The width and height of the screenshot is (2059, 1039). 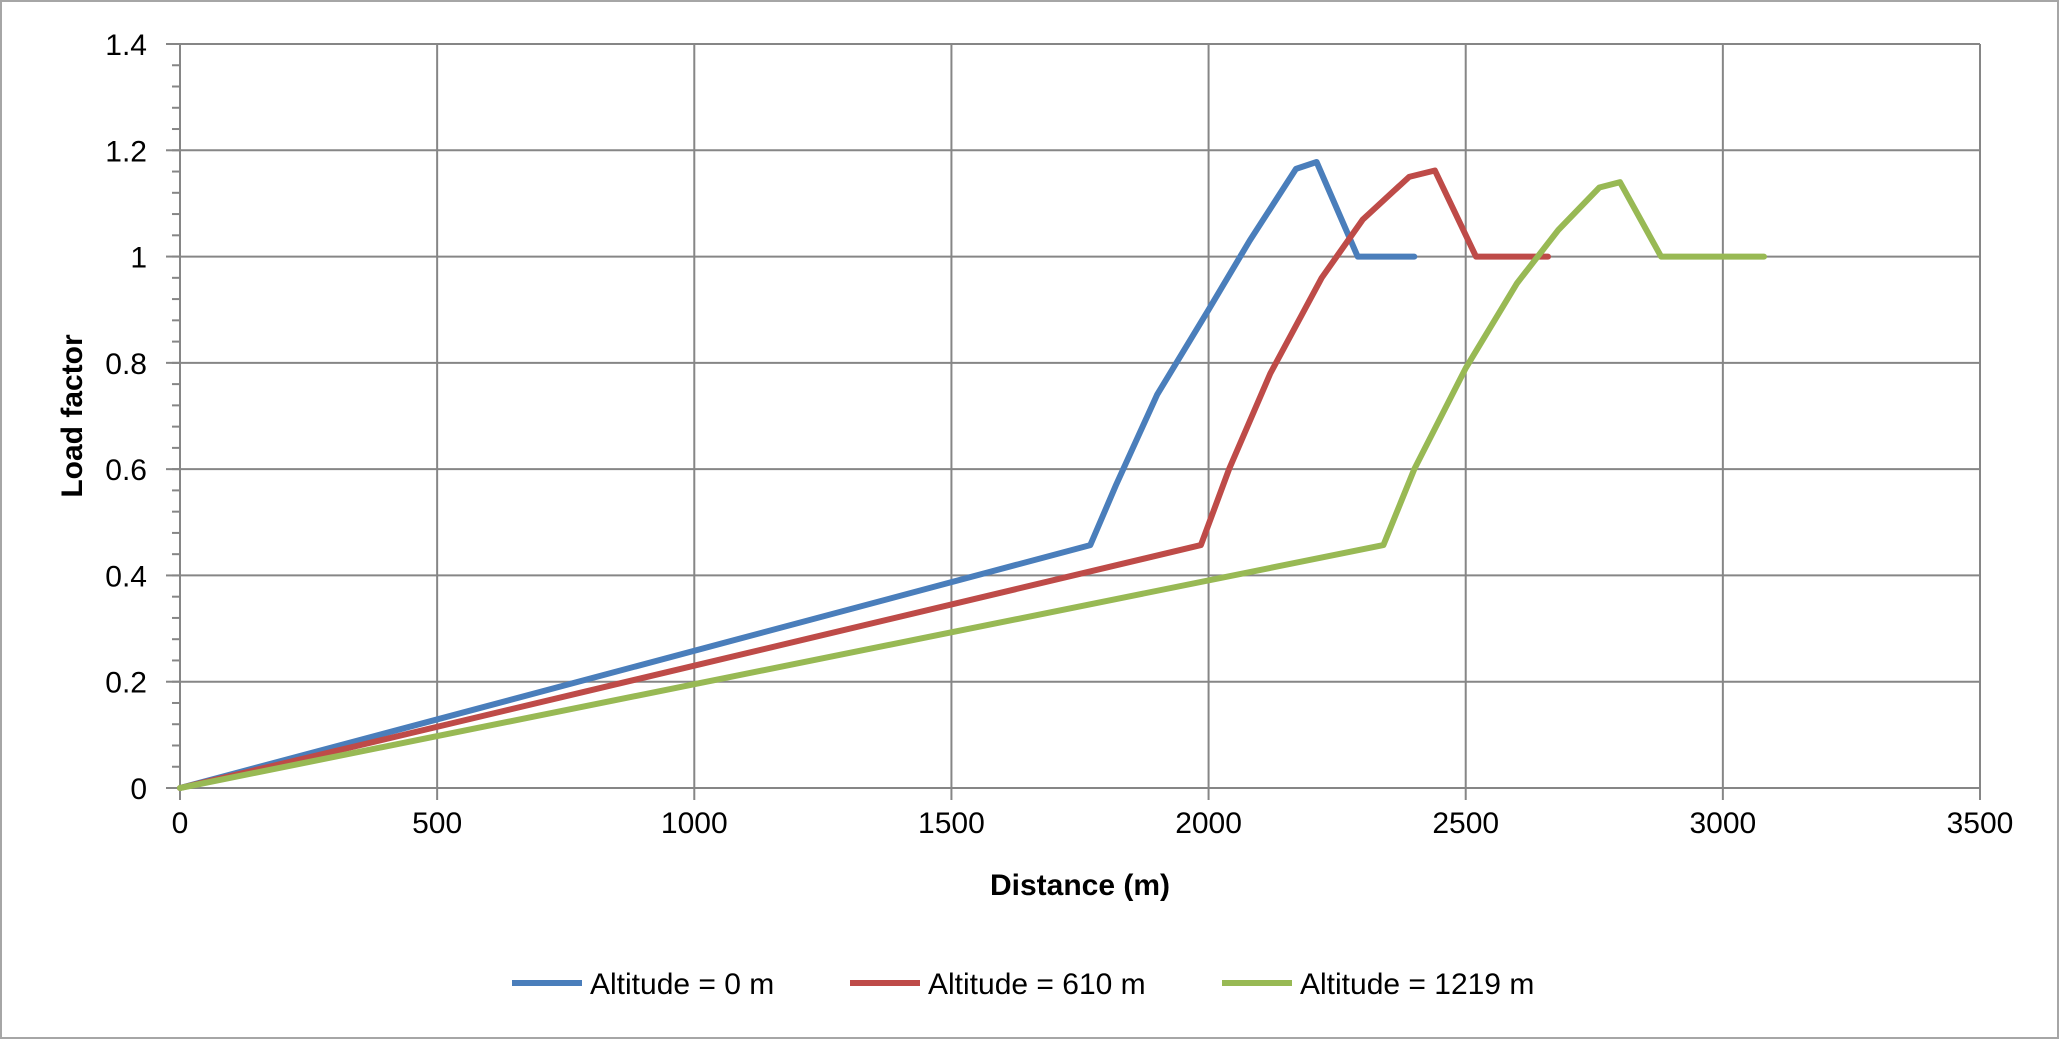 What do you see at coordinates (138, 789) in the screenshot?
I see `y-tick-label: 0` at bounding box center [138, 789].